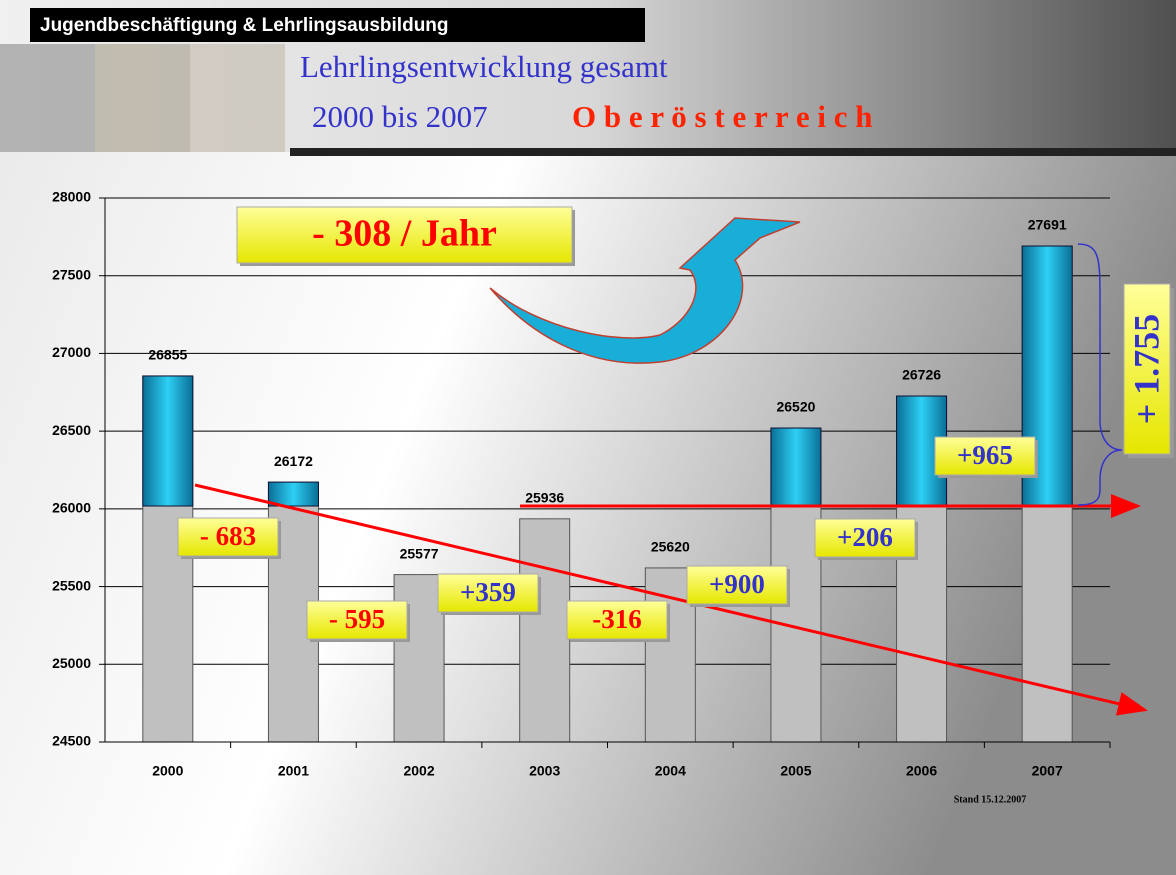  I want to click on value-label: 25936, so click(544, 498).